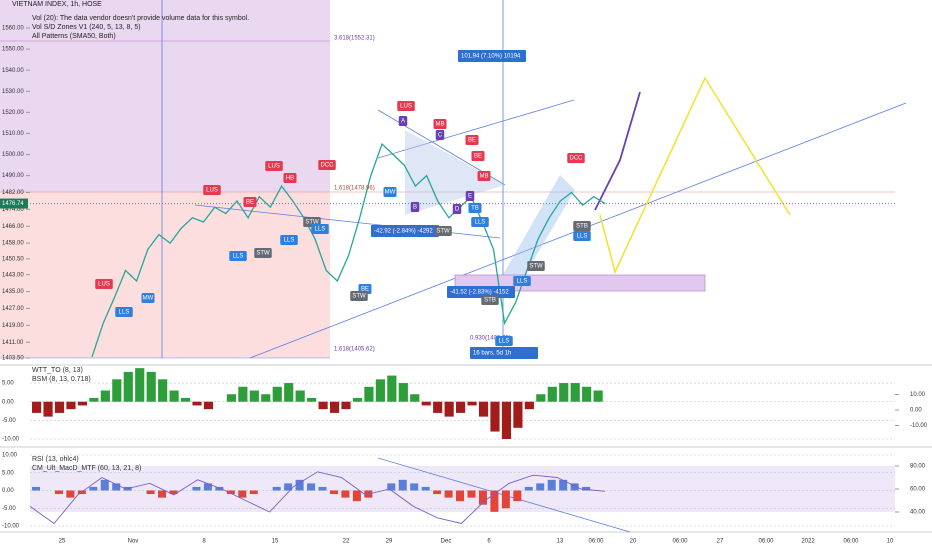 The width and height of the screenshot is (932, 555). Describe the element at coordinates (13, 326) in the screenshot. I see `price-tick-label: 1419.00` at that location.